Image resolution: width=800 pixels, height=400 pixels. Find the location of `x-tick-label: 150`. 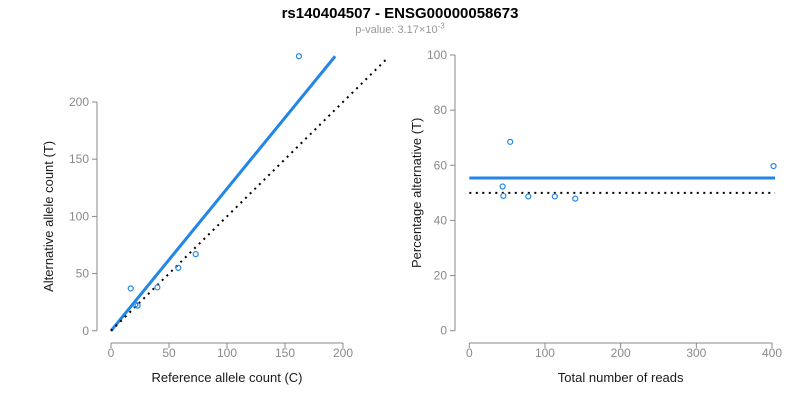

x-tick-label: 150 is located at coordinates (285, 353).